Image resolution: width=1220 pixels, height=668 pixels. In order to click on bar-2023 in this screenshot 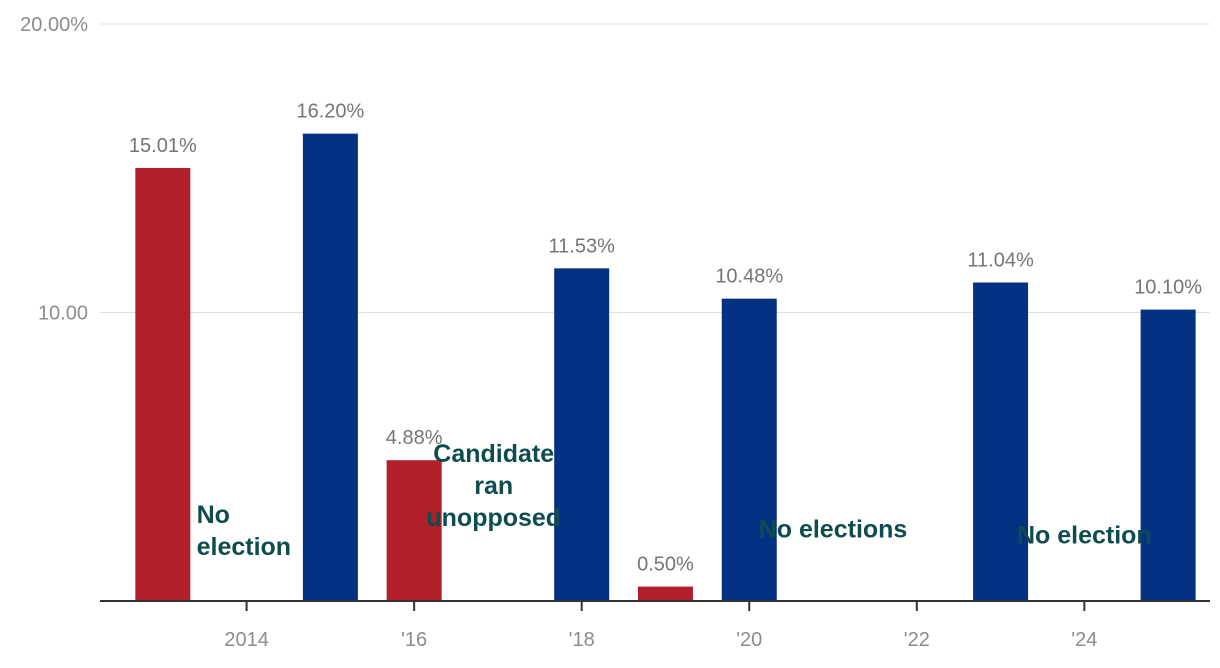, I will do `click(1001, 441)`.